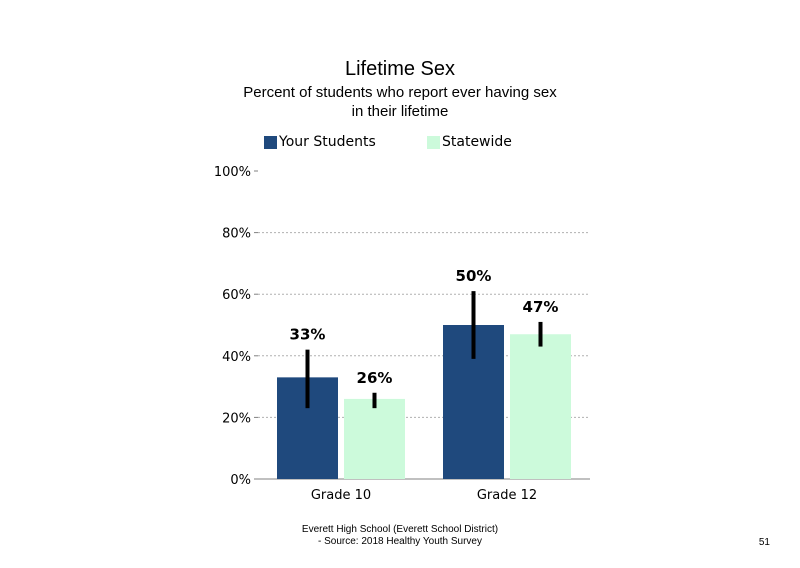 Image resolution: width=800 pixels, height=568 pixels. I want to click on y-tick-label: 40%, so click(236, 357).